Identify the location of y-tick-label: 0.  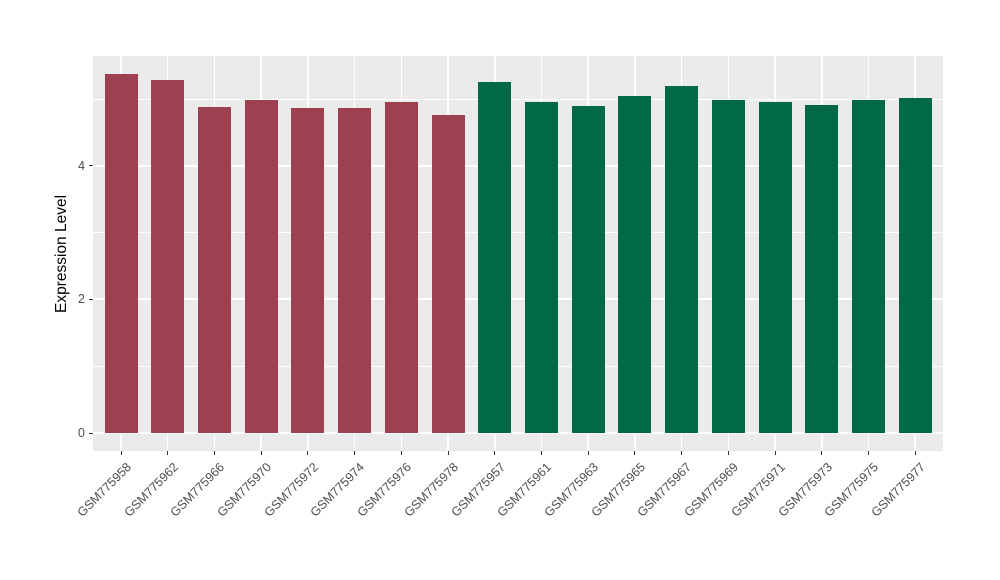
(81, 433).